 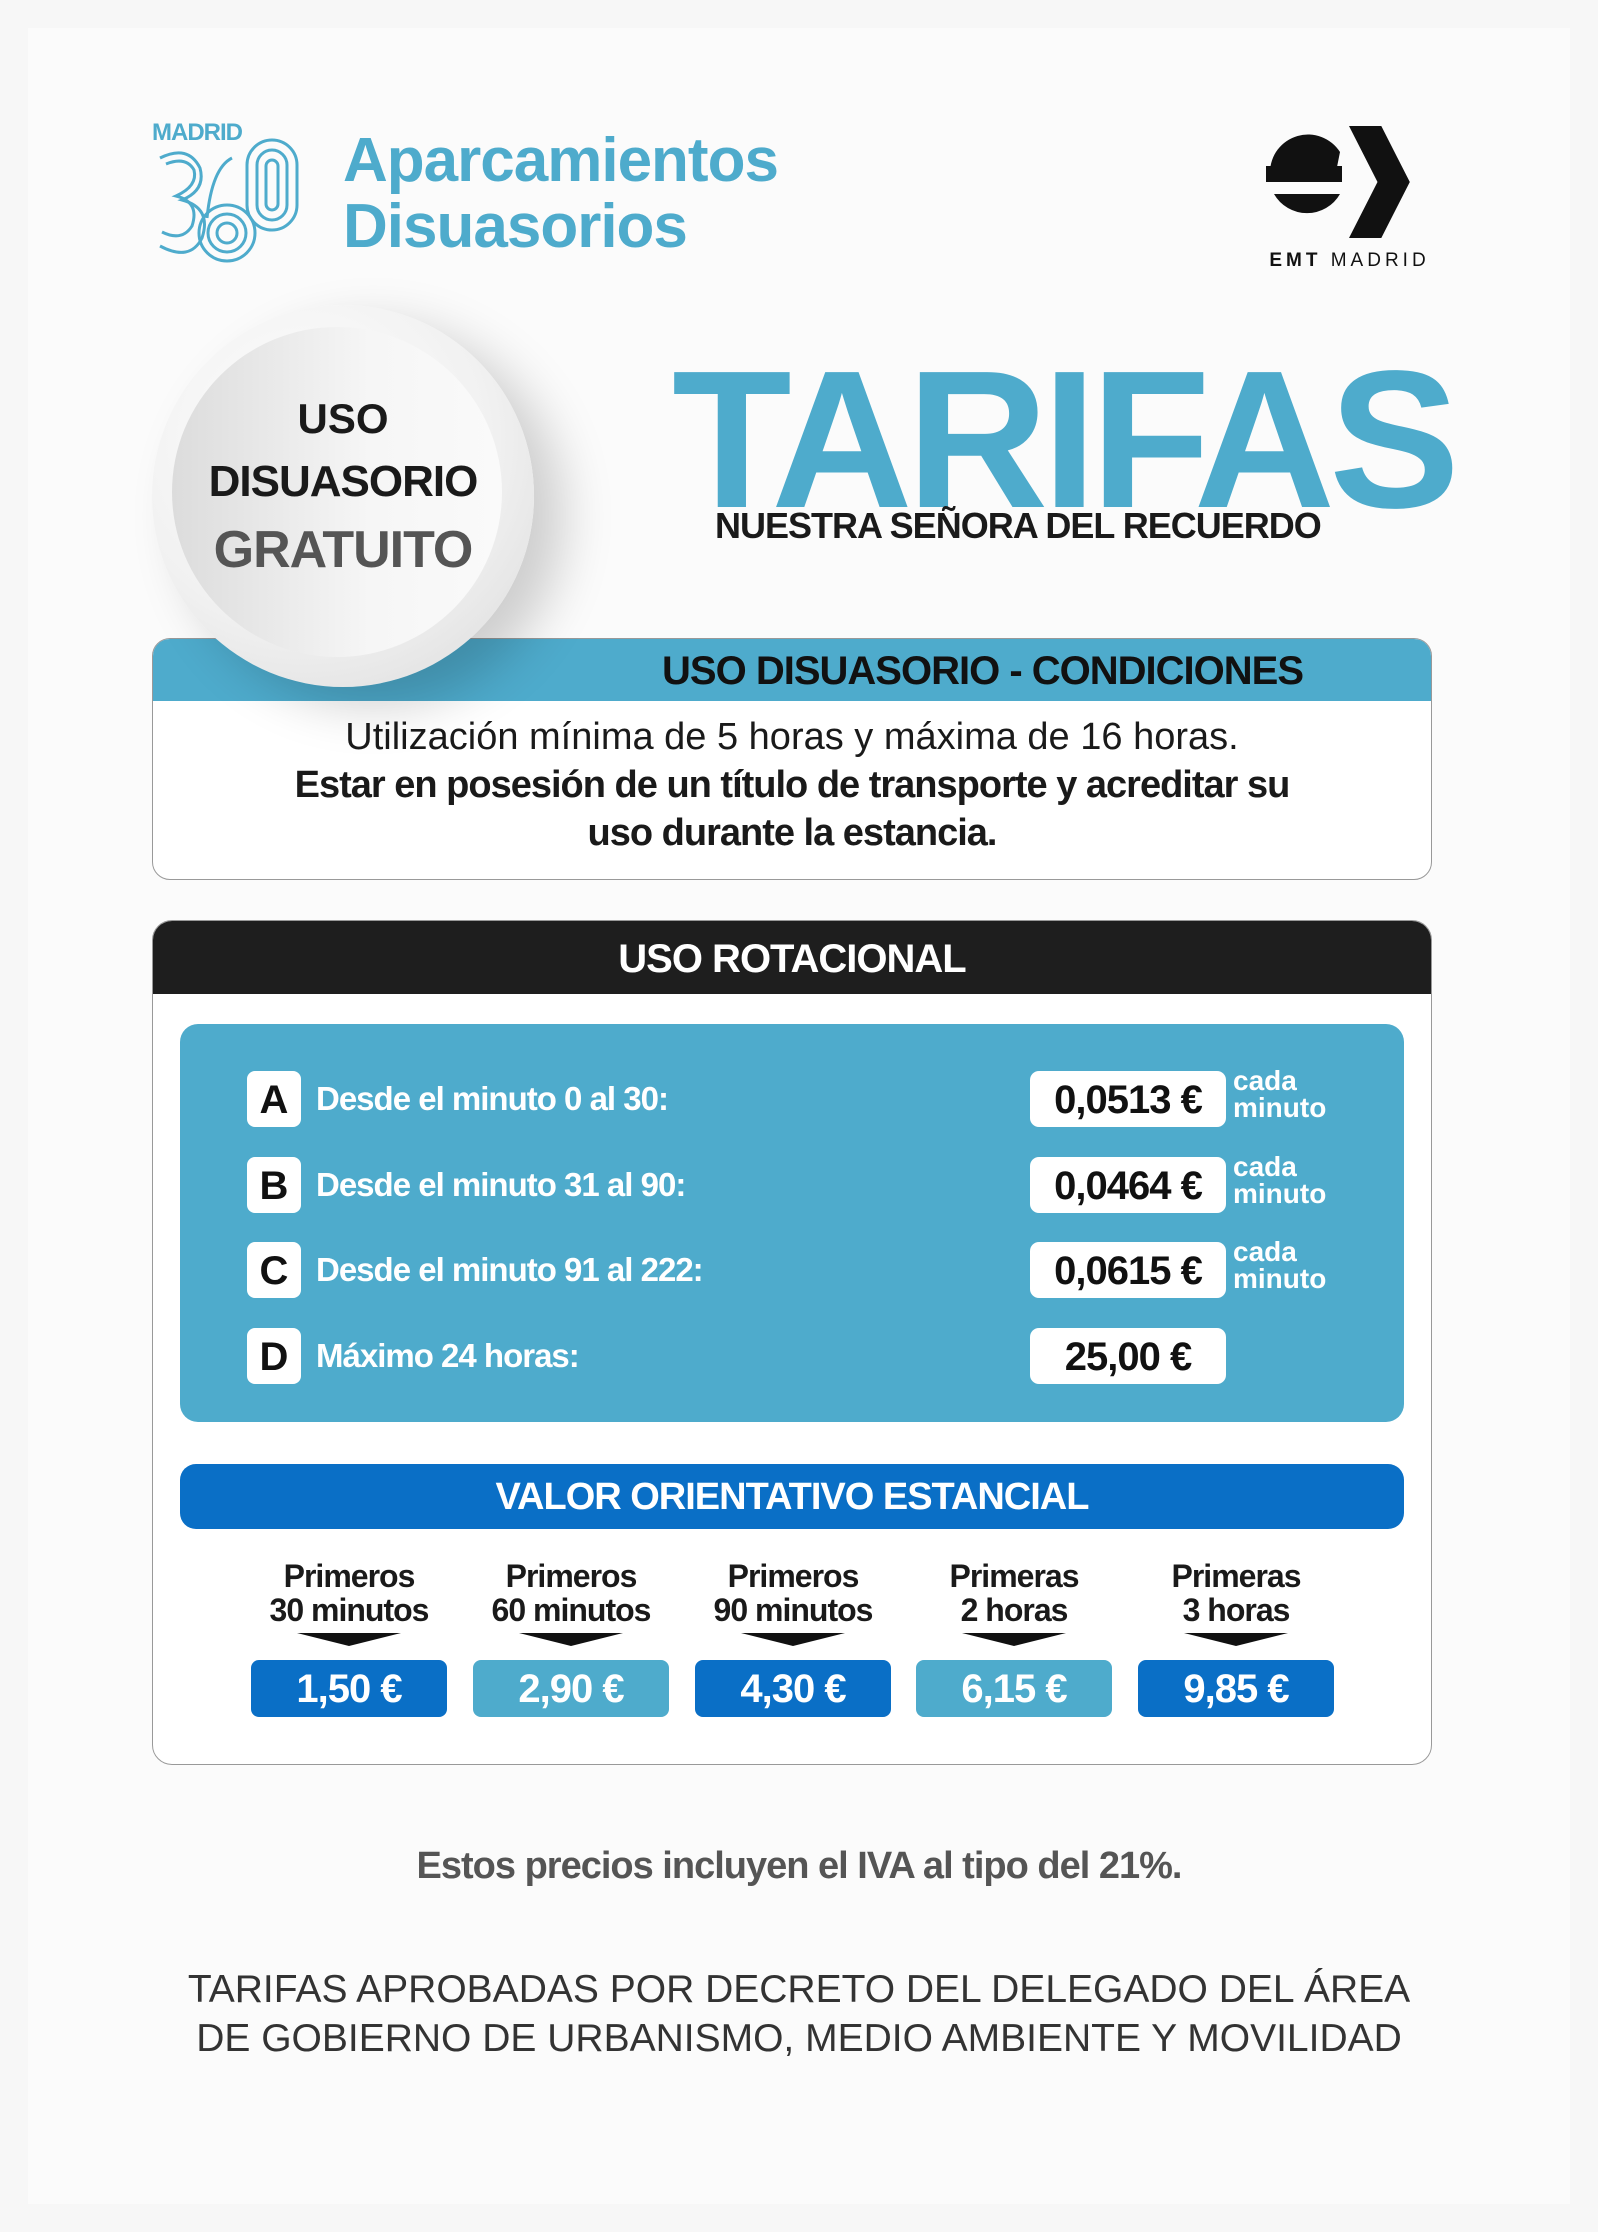 What do you see at coordinates (1128, 1270) in the screenshot?
I see `rate-price: 0,0615 €` at bounding box center [1128, 1270].